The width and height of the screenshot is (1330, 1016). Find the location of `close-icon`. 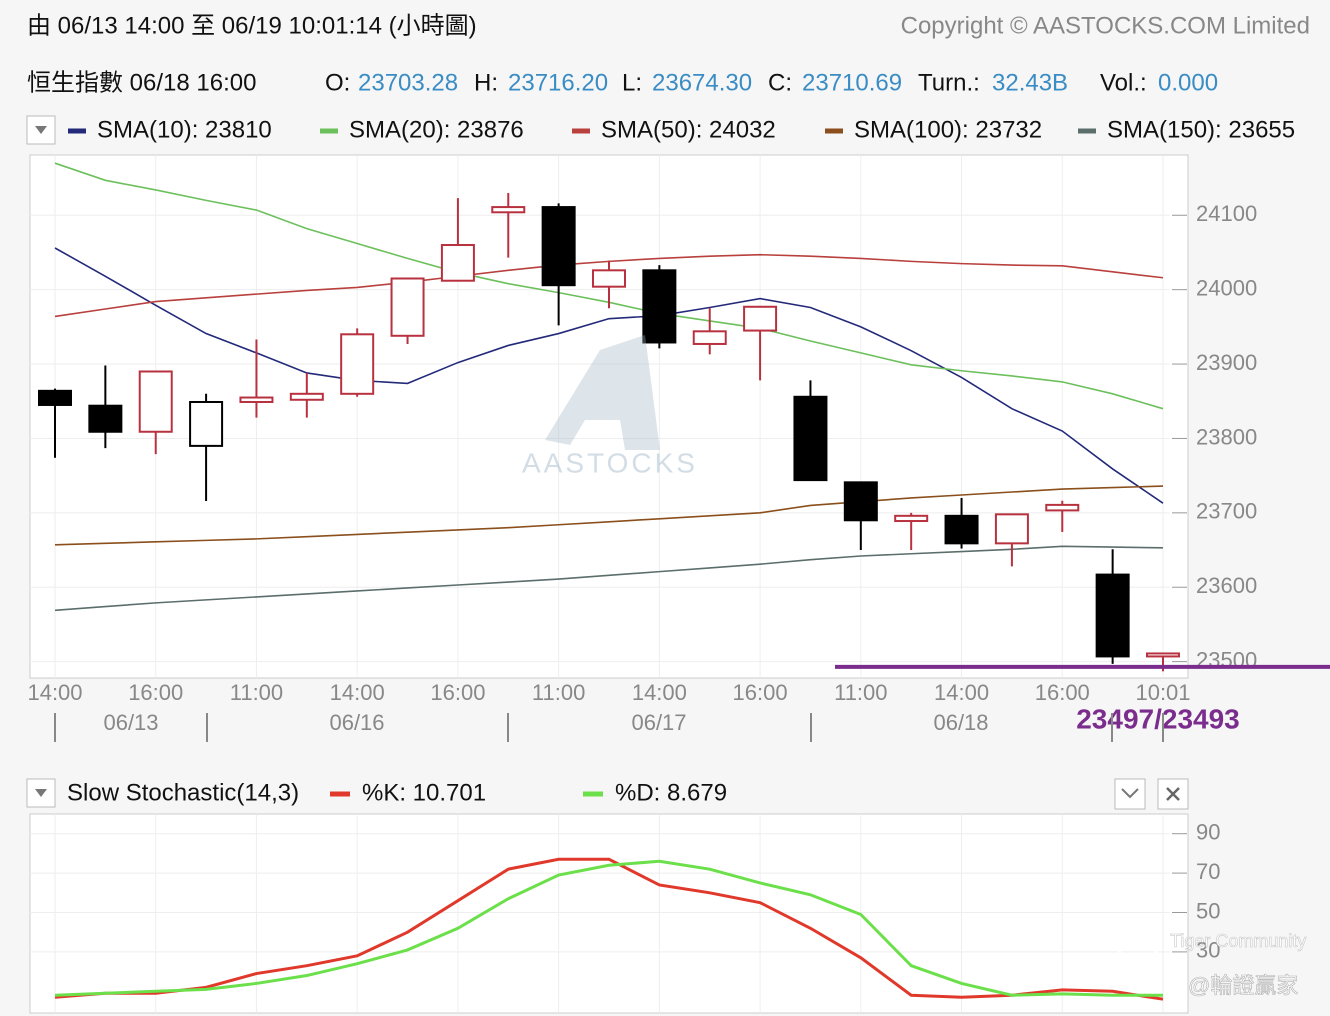

close-icon is located at coordinates (1173, 794).